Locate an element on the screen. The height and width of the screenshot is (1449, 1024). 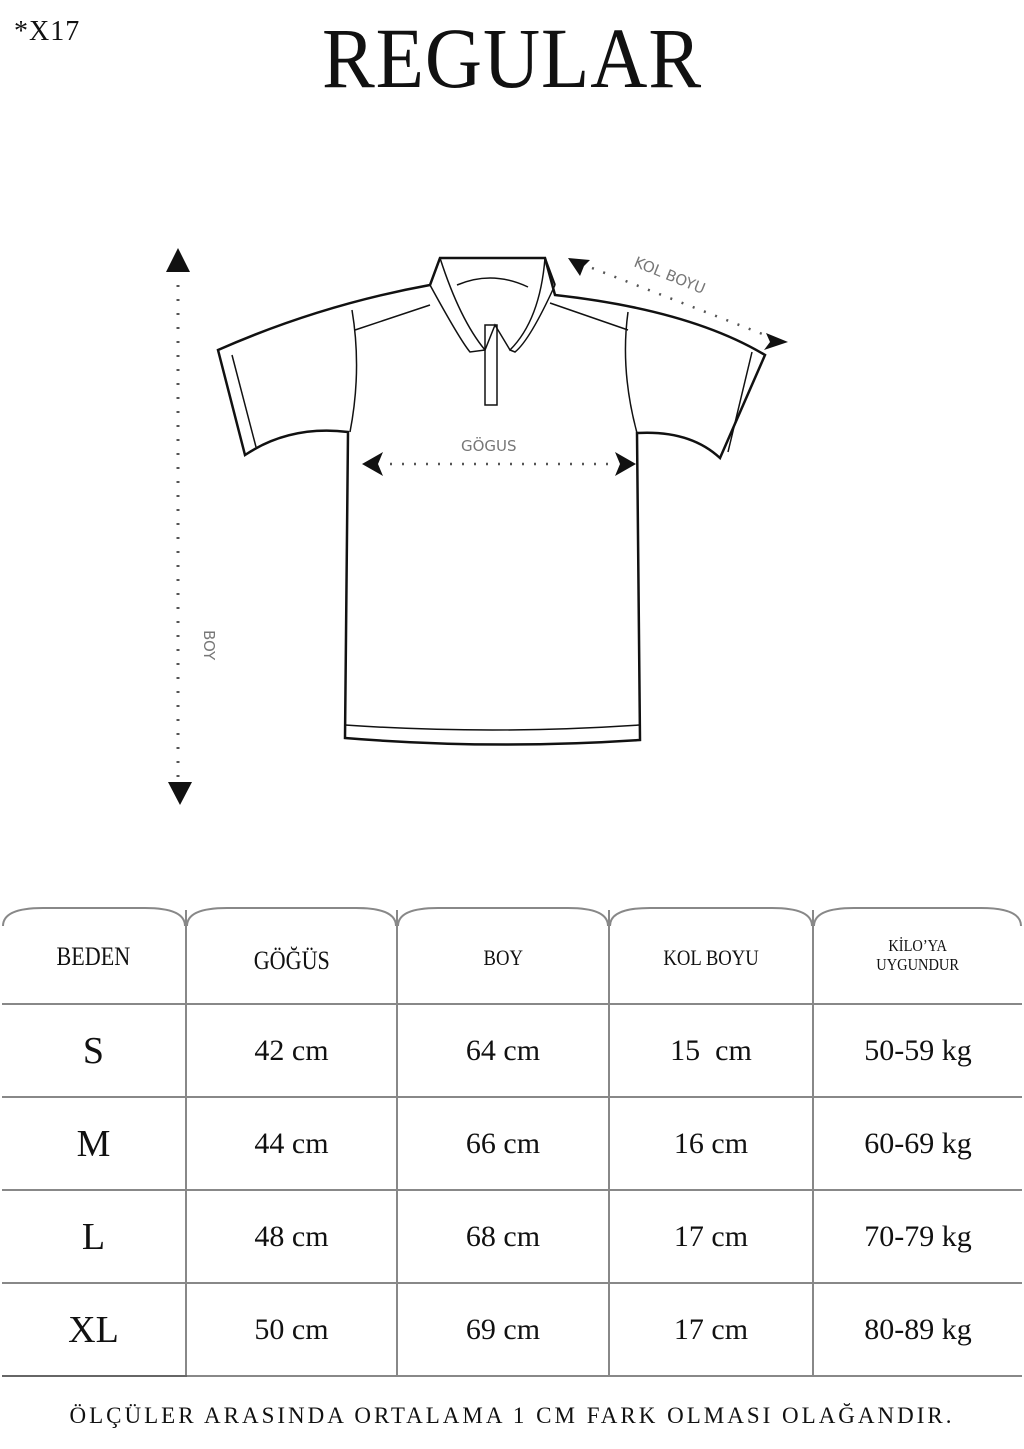
cell-size: L is located at coordinates (94, 1236).